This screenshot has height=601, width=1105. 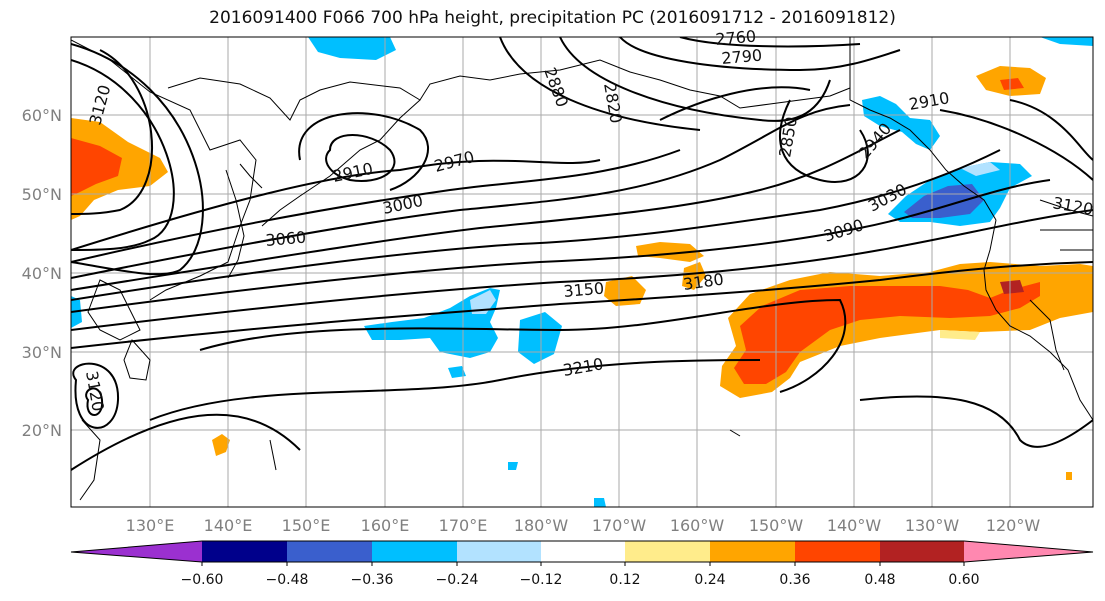 I want to click on colorbar-tick-label: −0.24, so click(x=457, y=580).